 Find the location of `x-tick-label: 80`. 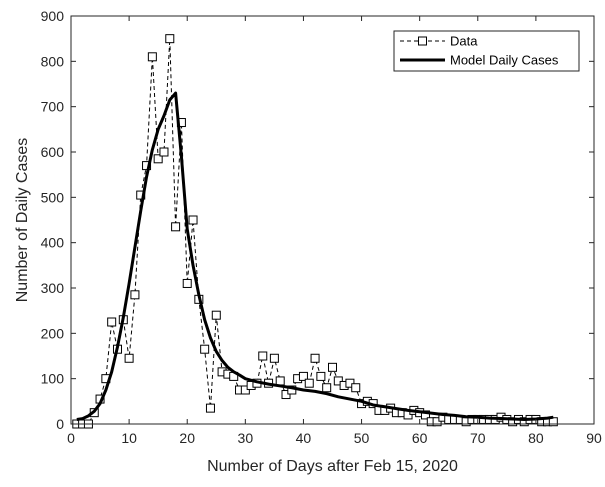

x-tick-label: 80 is located at coordinates (536, 438).